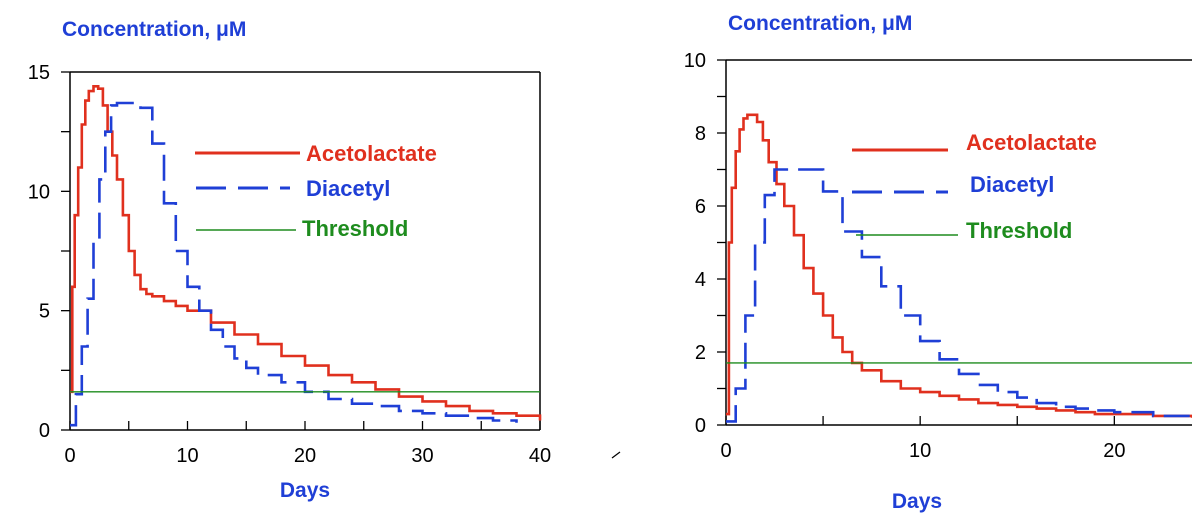 The image size is (1192, 520). Describe the element at coordinates (154, 29) in the screenshot. I see `left-y-axis-label: Concentration, μM` at that location.